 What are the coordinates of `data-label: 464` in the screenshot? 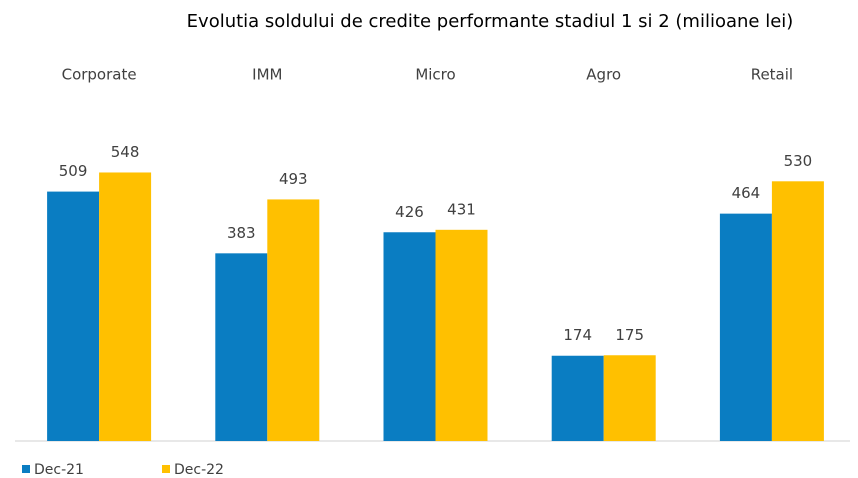 It's located at (746, 193).